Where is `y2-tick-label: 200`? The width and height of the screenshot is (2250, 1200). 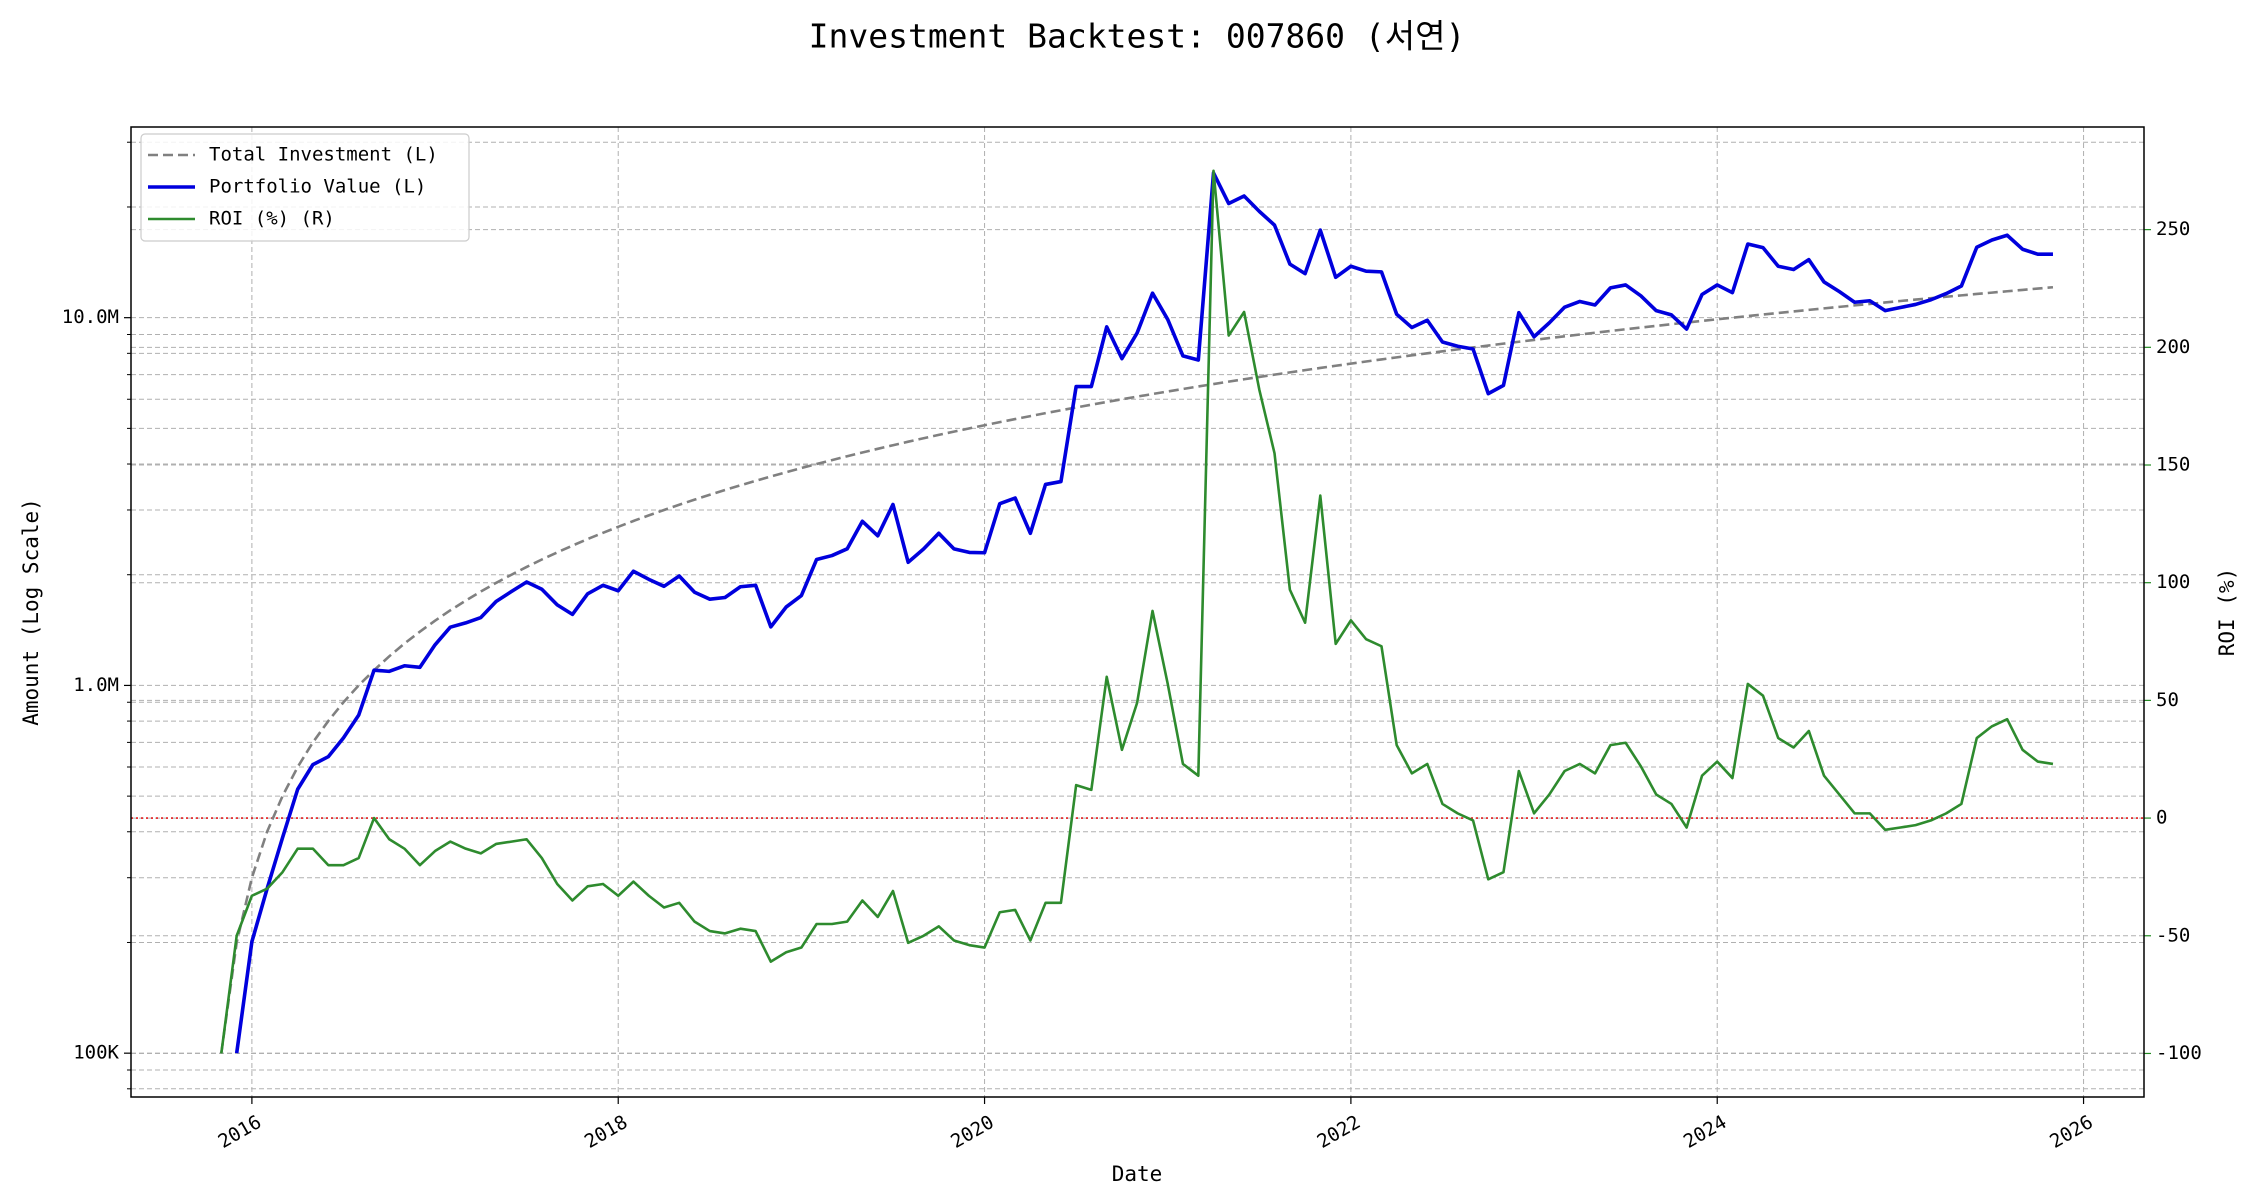
y2-tick-label: 200 is located at coordinates (2173, 347).